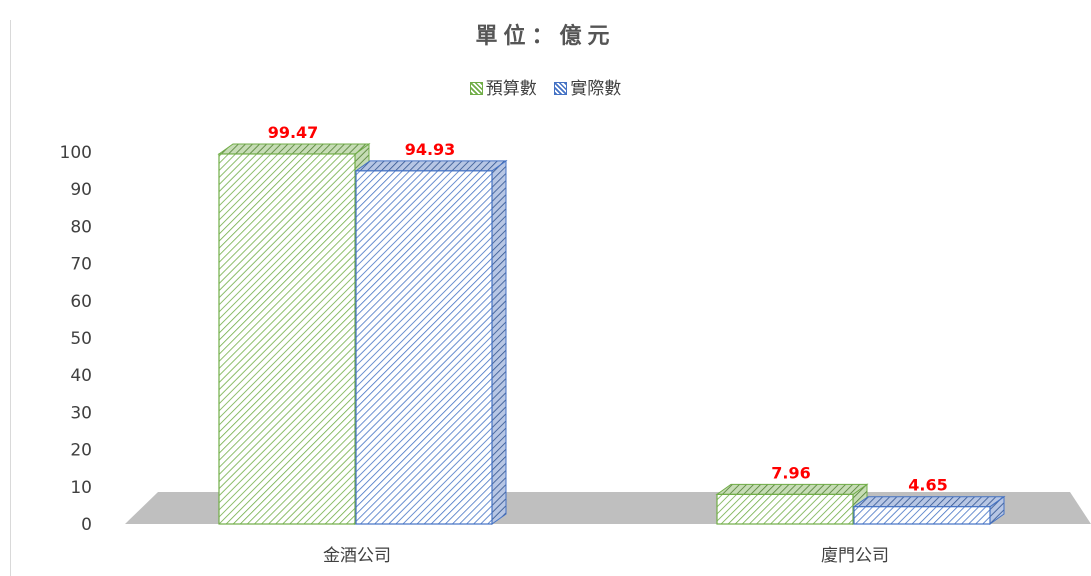  What do you see at coordinates (81, 265) in the screenshot?
I see `y-tick-label: 70` at bounding box center [81, 265].